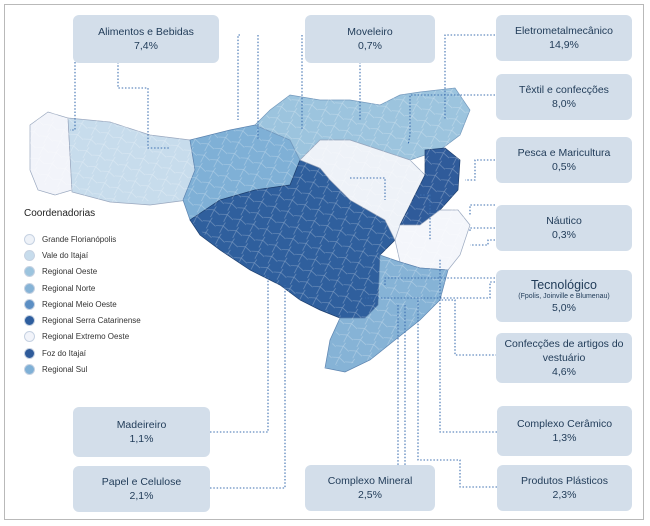 Image resolution: width=650 pixels, height=526 pixels. What do you see at coordinates (141, 439) in the screenshot?
I see `sector-value: 1,1%` at bounding box center [141, 439].